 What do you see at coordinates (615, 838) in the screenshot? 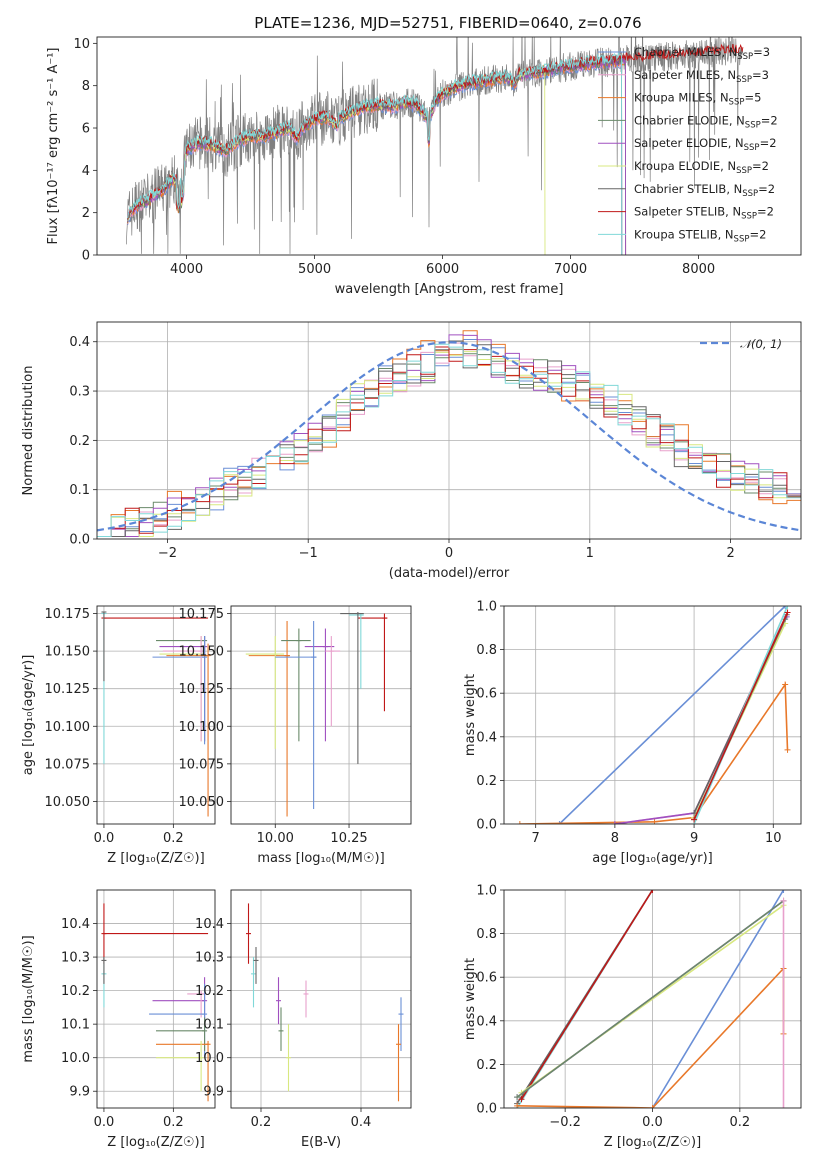
I see `x-tick-label: 8` at bounding box center [615, 838].